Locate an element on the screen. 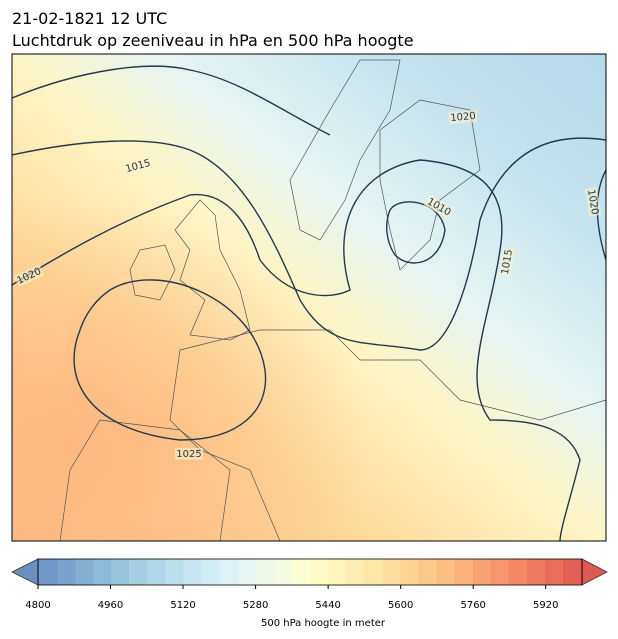 Image resolution: width=618 pixels, height=639 pixels. colorbar-tick-label: 5600 is located at coordinates (400, 605).